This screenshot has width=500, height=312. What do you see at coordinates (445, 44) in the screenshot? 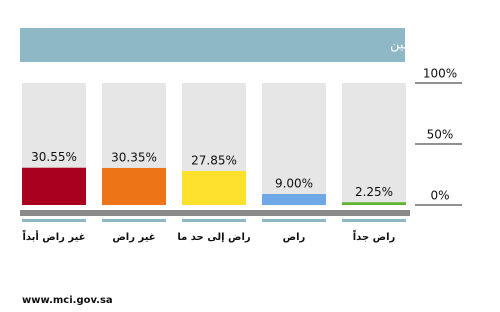
I see `chart-title: رأي المستهلك عن أداء الوكالات والموزعين` at bounding box center [445, 44].